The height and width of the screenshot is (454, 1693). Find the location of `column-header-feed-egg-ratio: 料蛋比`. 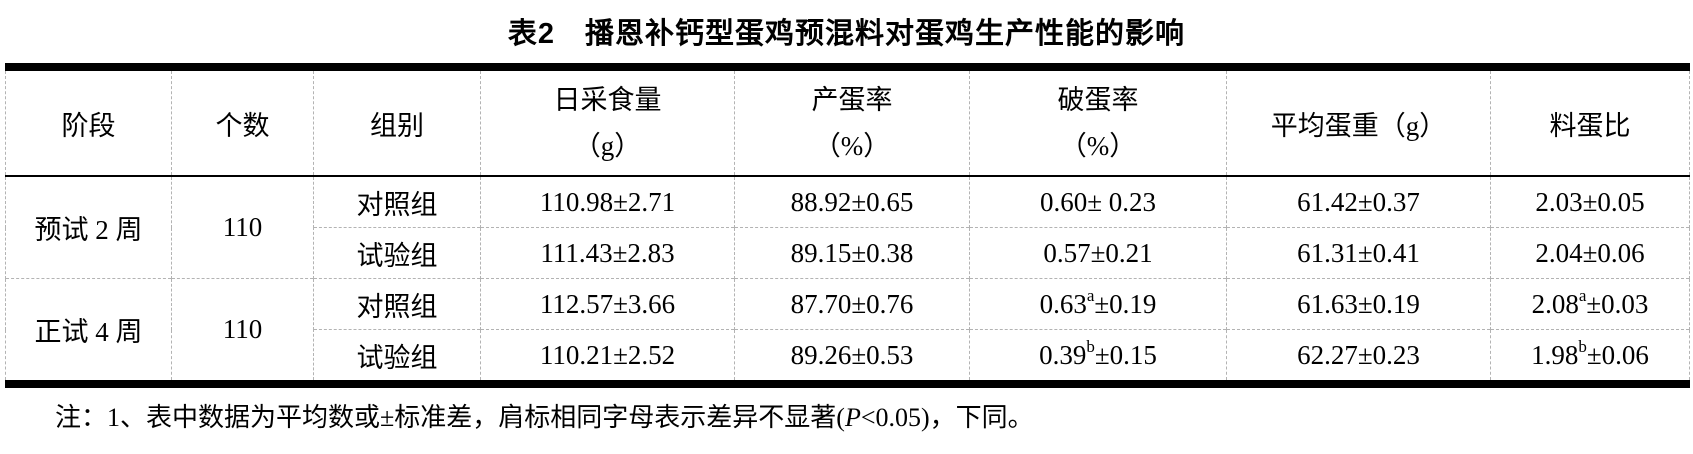

column-header-feed-egg-ratio: 料蛋比 is located at coordinates (1590, 122).